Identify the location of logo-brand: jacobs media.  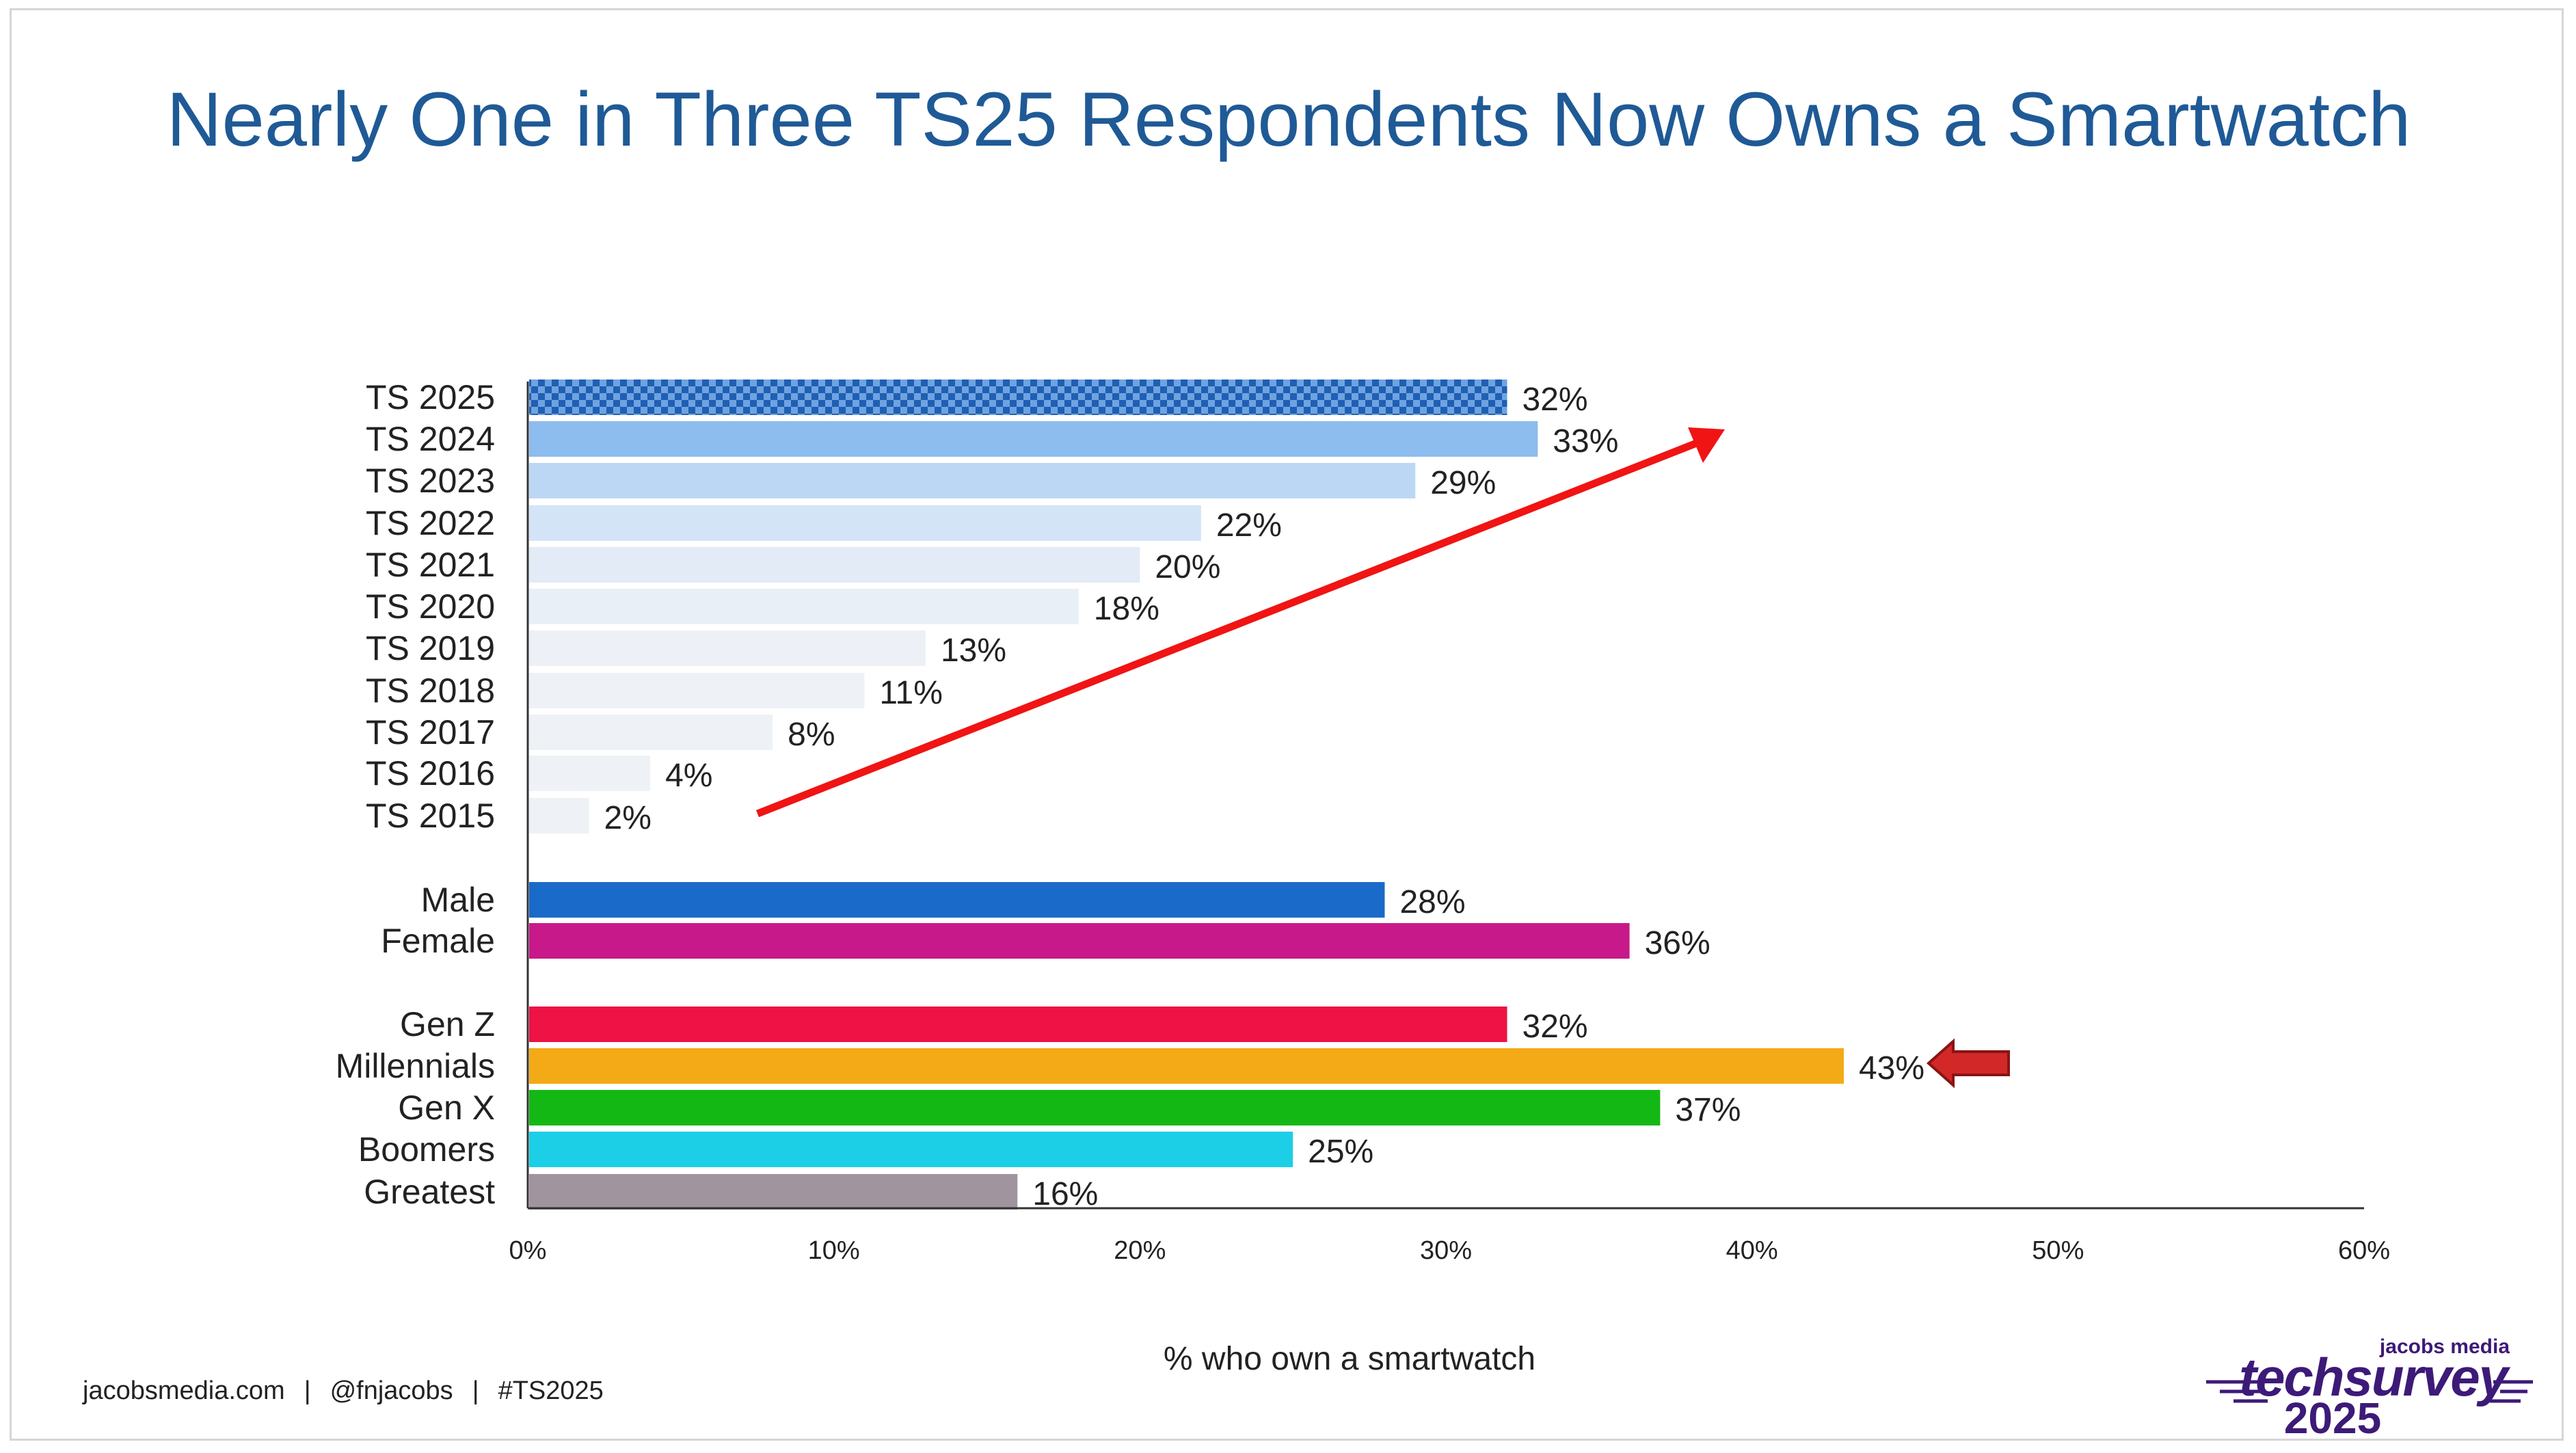
(2444, 1346).